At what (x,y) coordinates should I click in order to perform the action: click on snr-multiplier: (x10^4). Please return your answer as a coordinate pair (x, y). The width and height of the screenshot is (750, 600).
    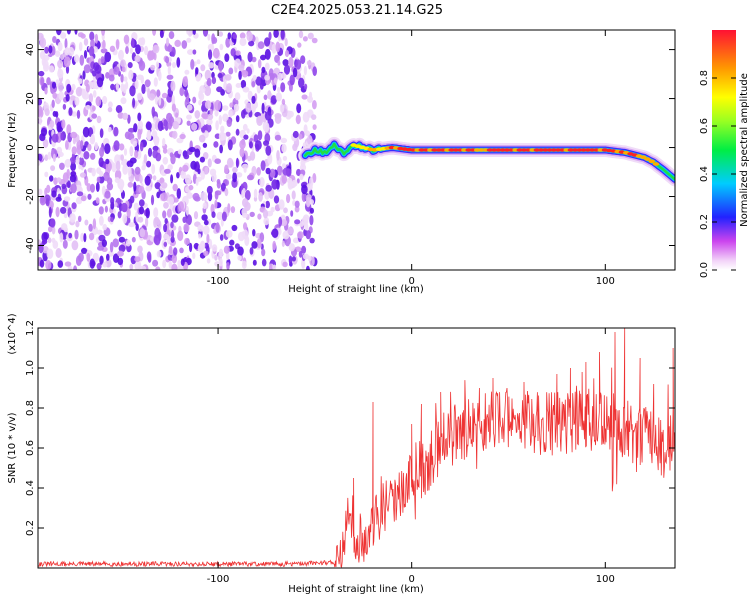
    Looking at the image, I should click on (12, 333).